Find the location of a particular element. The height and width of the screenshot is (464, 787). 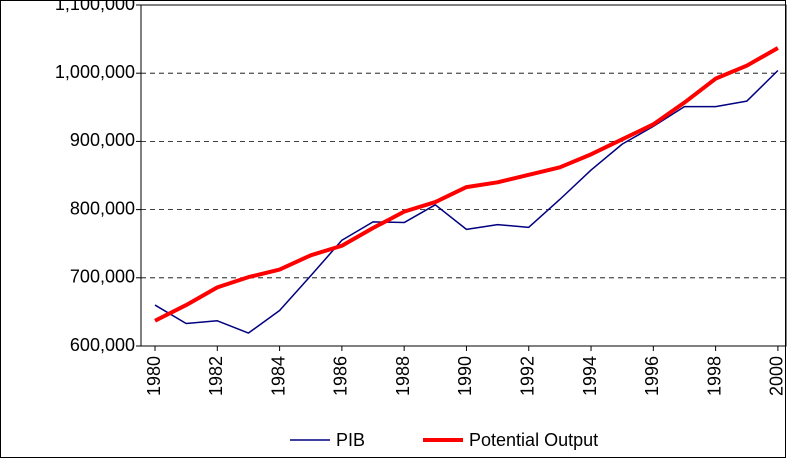

x-tick-label: 1992 is located at coordinates (527, 376).